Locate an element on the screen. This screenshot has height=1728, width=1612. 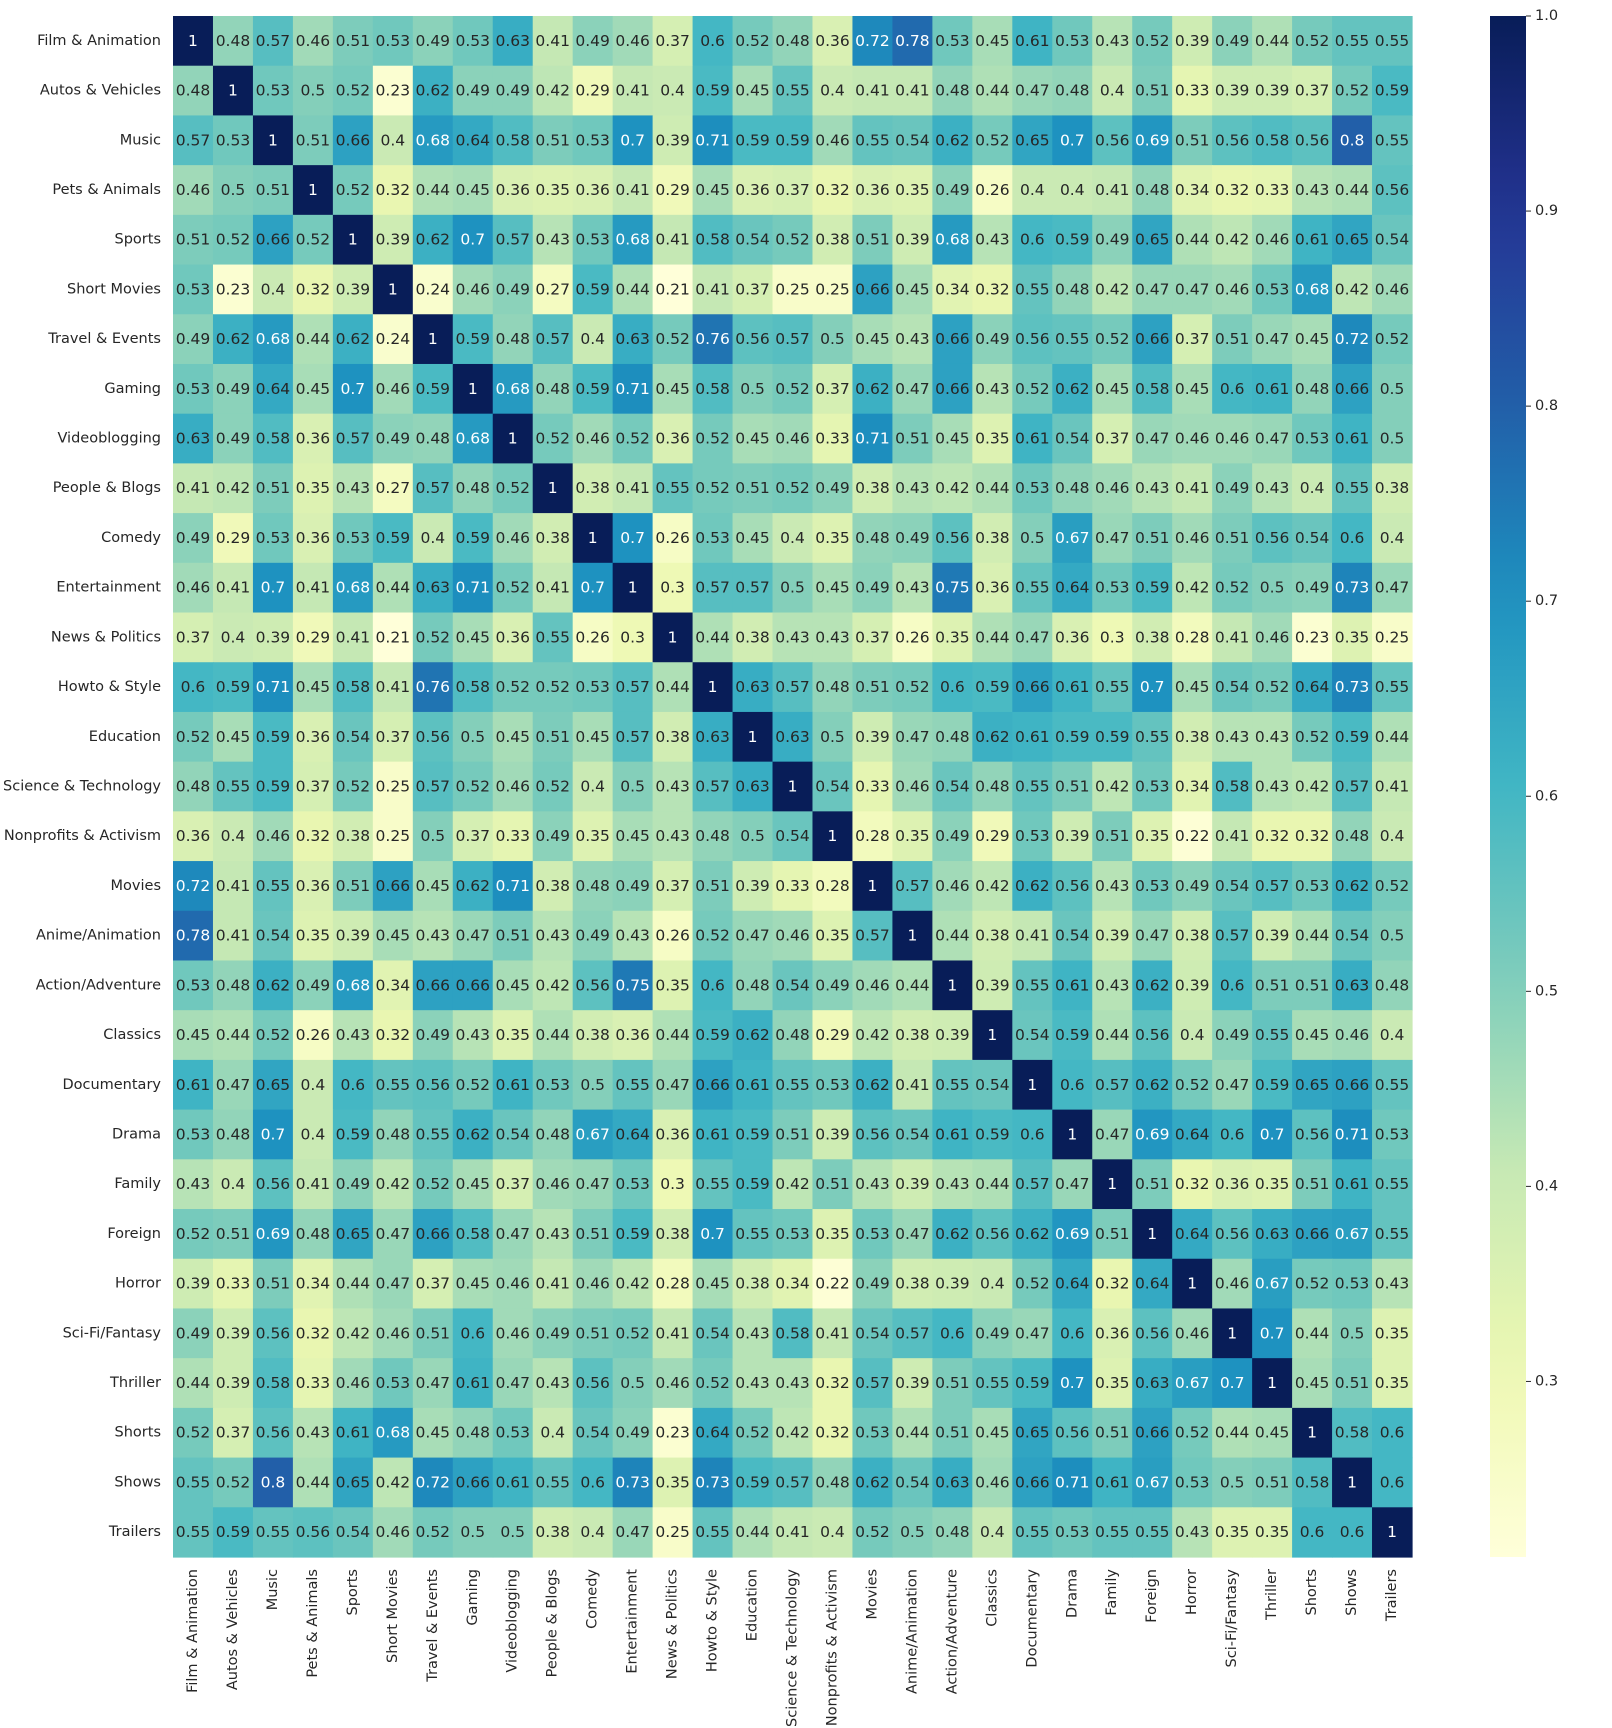
cell-annotation: 0.57 is located at coordinates (792, 1482).